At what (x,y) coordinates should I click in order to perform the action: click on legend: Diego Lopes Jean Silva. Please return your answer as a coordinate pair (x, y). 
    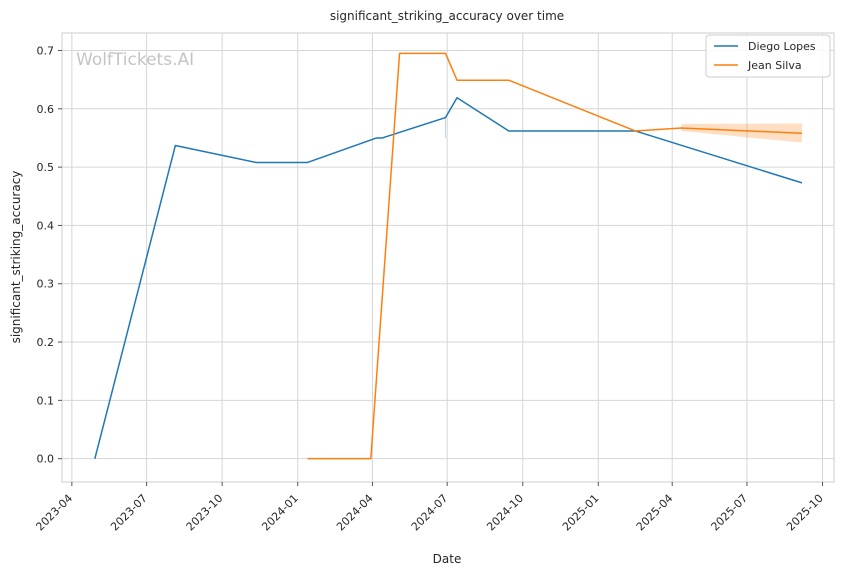
    Looking at the image, I should click on (768, 56).